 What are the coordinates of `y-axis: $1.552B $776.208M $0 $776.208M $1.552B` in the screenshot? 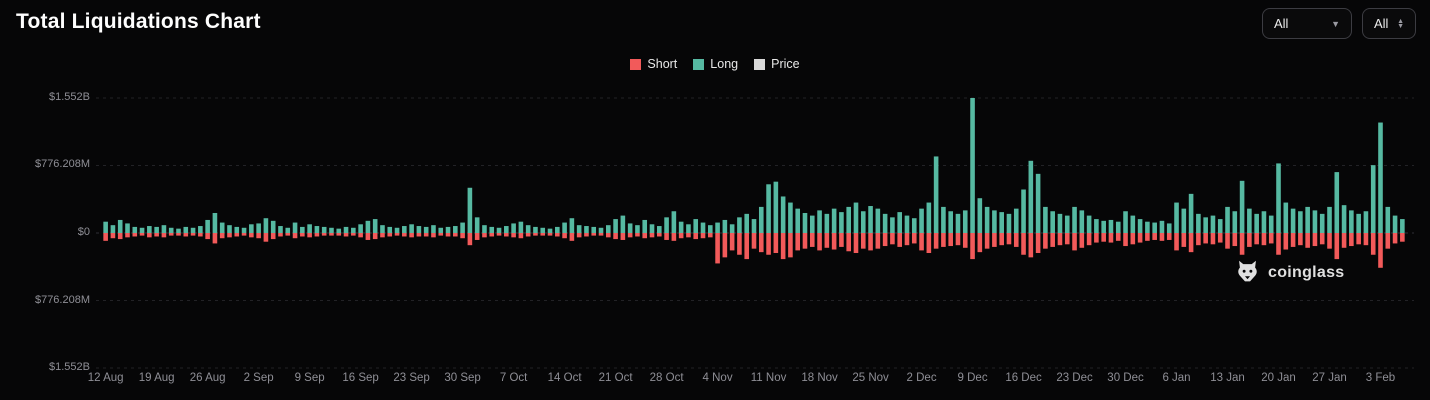 It's located at (46, 200).